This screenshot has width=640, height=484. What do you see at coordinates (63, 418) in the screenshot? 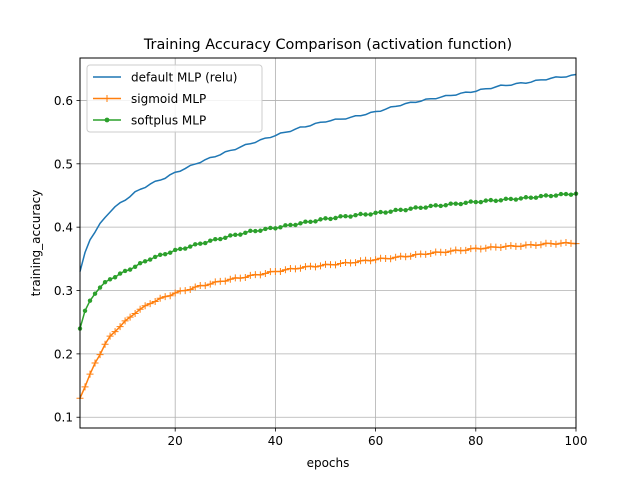
I see `y-tick-label: 0.1` at bounding box center [63, 418].